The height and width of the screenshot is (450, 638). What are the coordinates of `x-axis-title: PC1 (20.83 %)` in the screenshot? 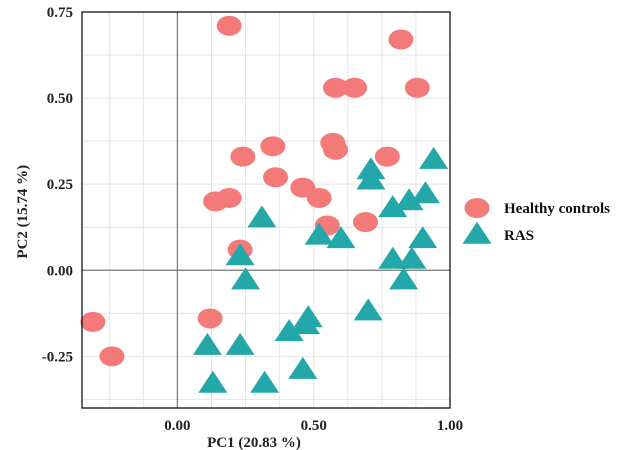 It's located at (254, 442).